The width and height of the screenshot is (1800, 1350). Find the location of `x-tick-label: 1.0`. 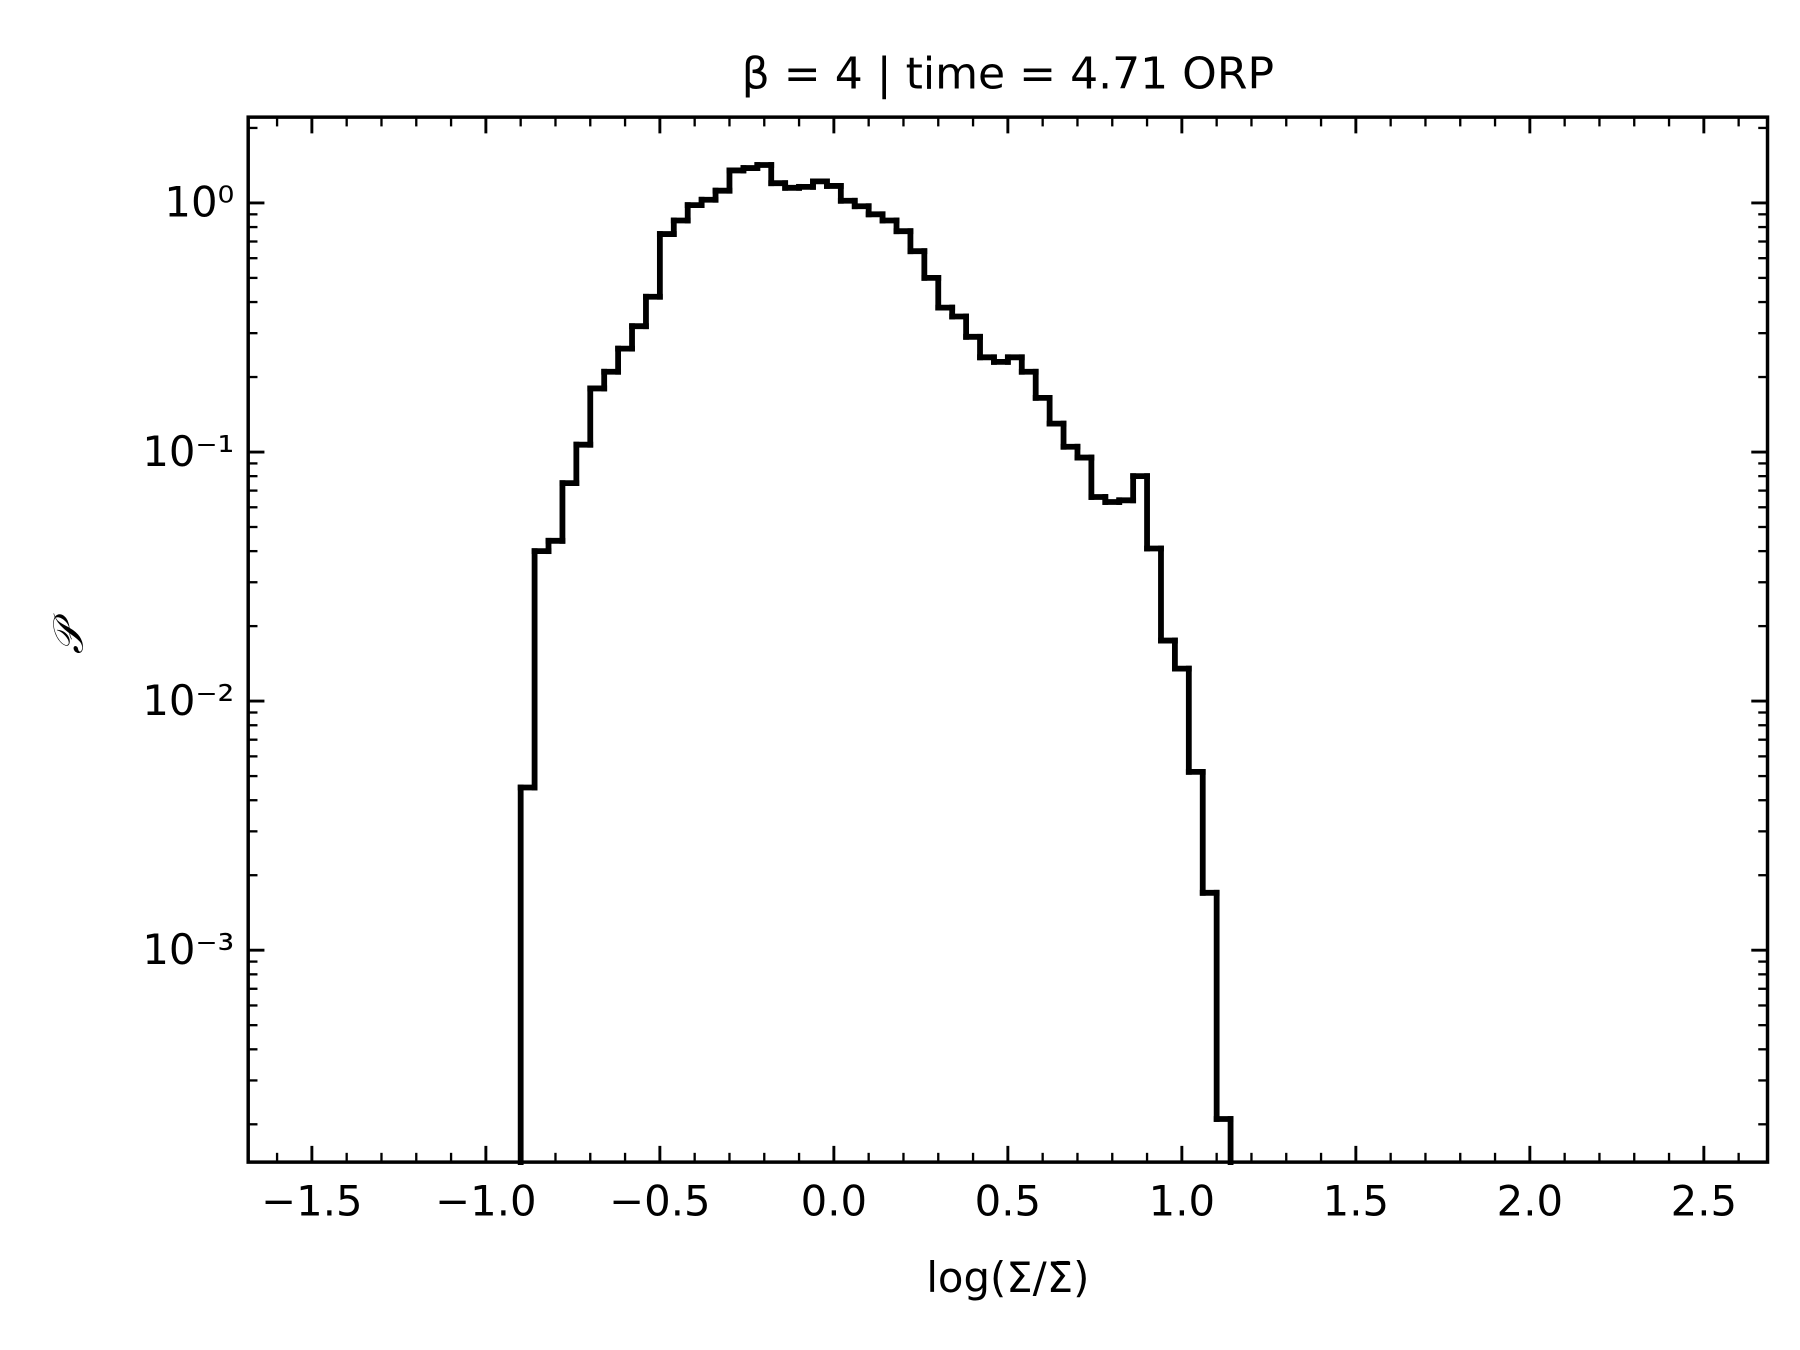

x-tick-label: 1.0 is located at coordinates (1182, 1200).